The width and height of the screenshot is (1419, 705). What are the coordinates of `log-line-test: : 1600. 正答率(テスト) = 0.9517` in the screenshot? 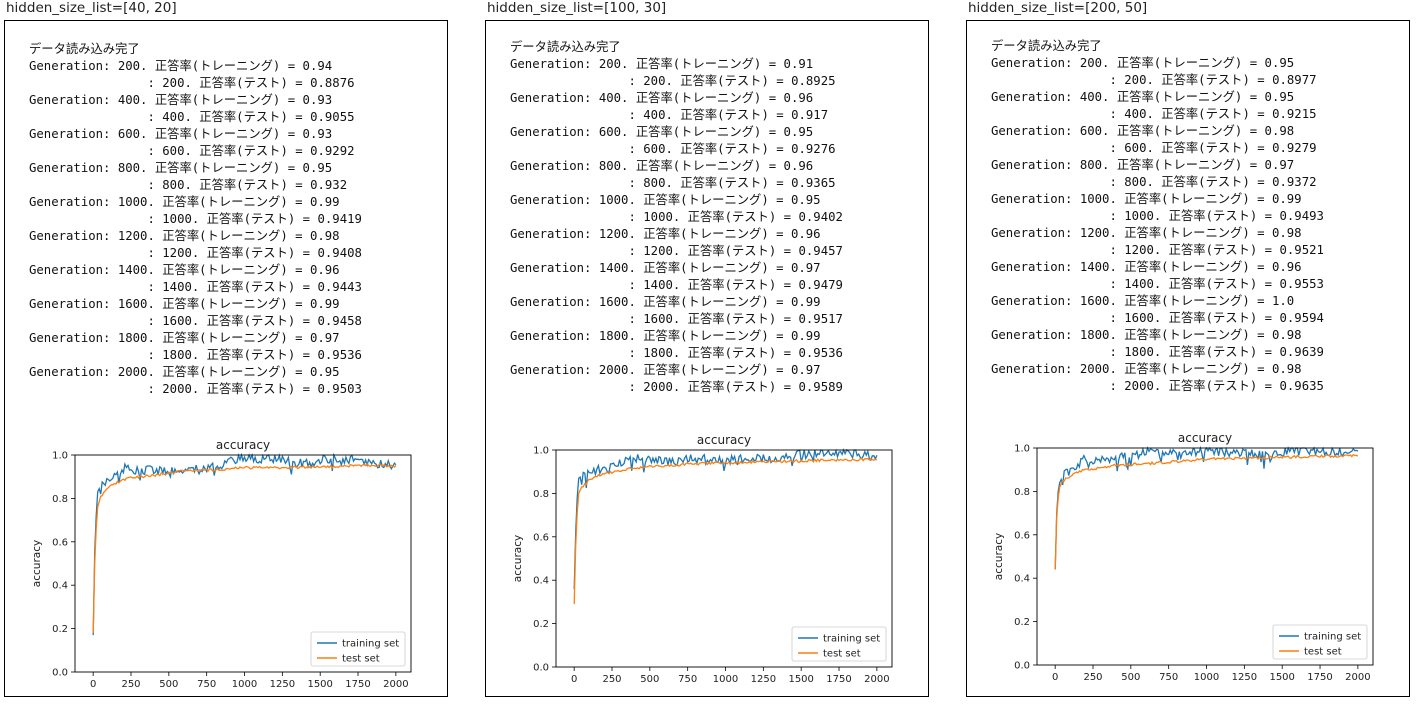 It's located at (676, 319).